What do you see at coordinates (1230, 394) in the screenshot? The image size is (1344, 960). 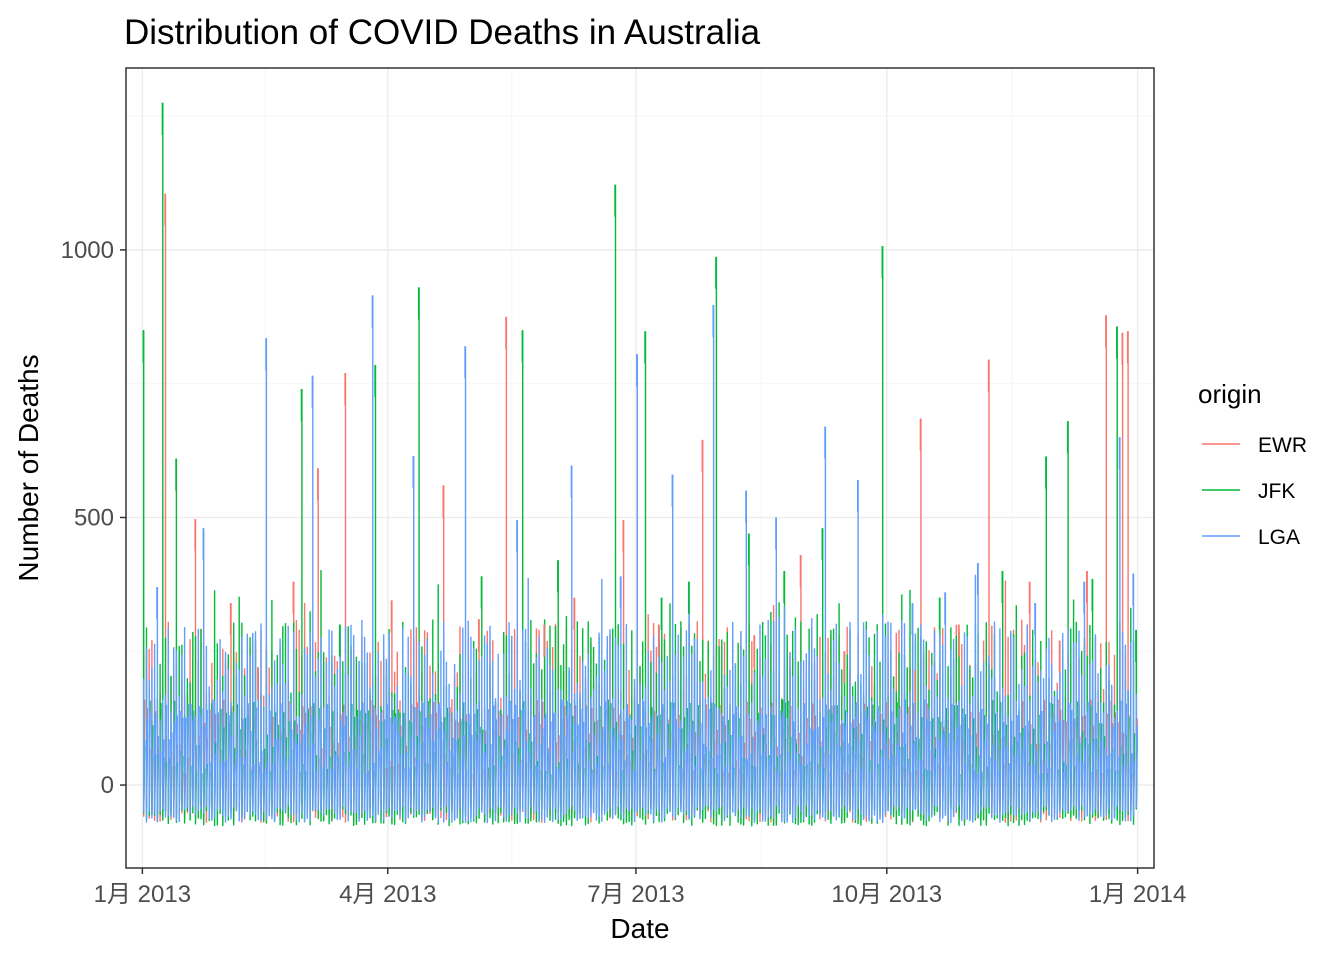 I see `legend-title: origin` at bounding box center [1230, 394].